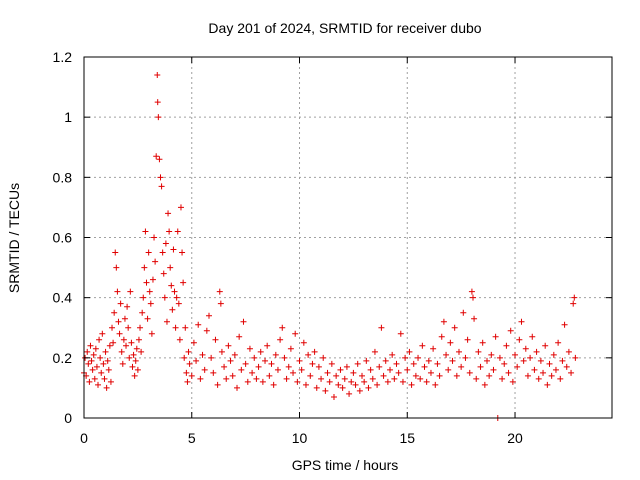 The image size is (640, 480). I want to click on x-tick-label: 5, so click(192, 438).